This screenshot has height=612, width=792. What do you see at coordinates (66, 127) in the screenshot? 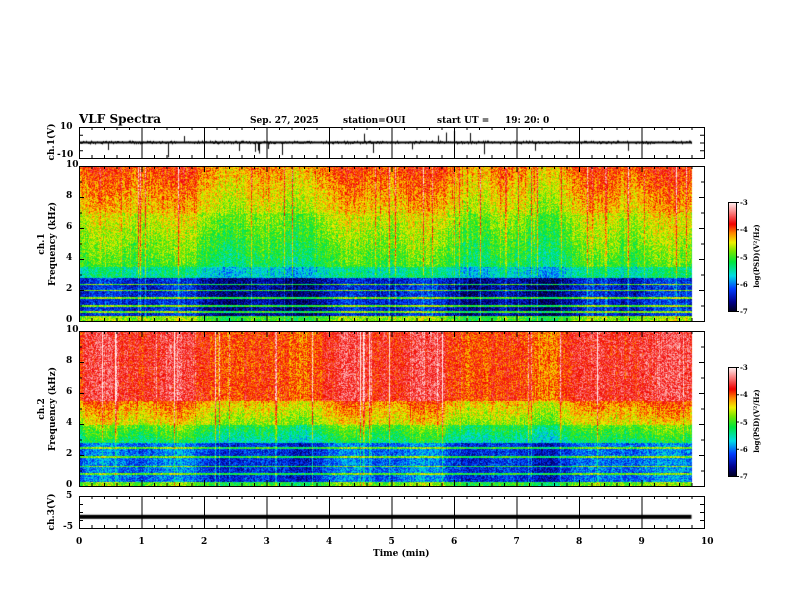
I see `ch1-ytick-top: 10` at bounding box center [66, 127].